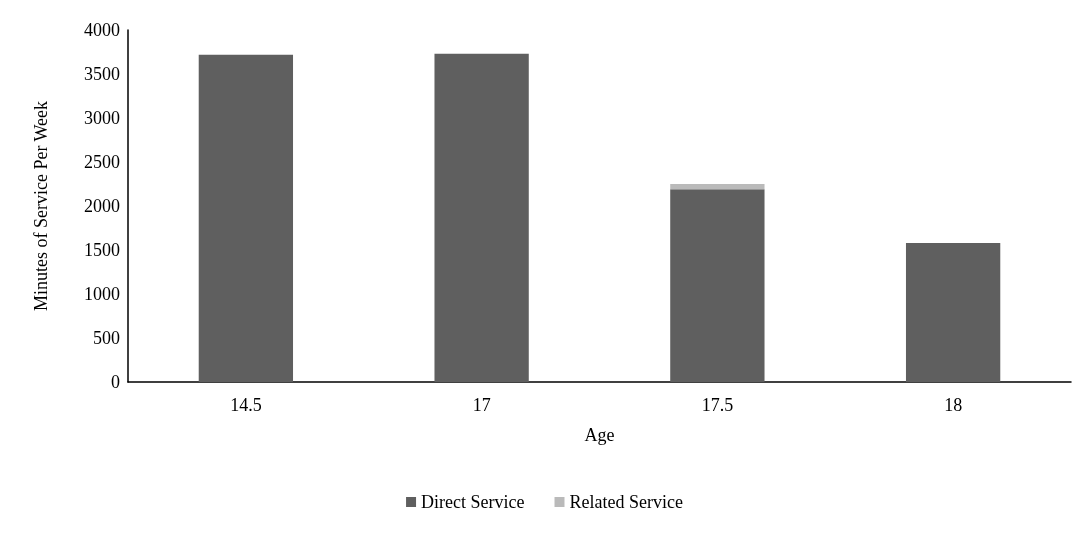 The height and width of the screenshot is (544, 1089). Describe the element at coordinates (102, 294) in the screenshot. I see `y-tick-label: 1000` at that location.